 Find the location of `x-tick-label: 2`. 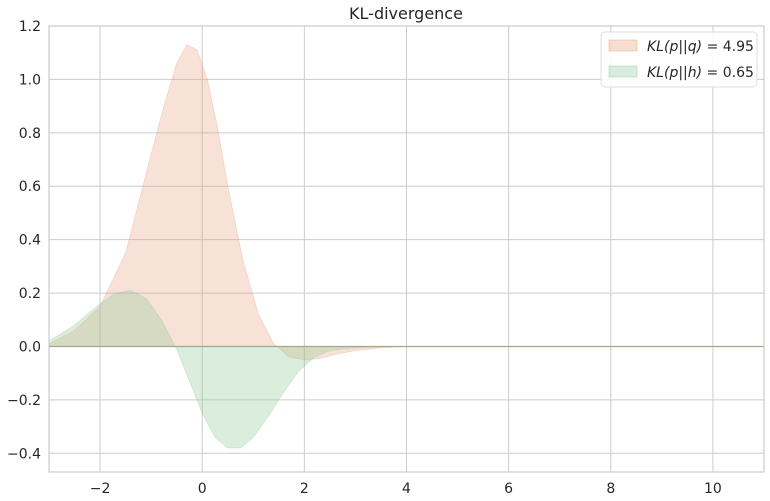

x-tick-label: 2 is located at coordinates (304, 489).